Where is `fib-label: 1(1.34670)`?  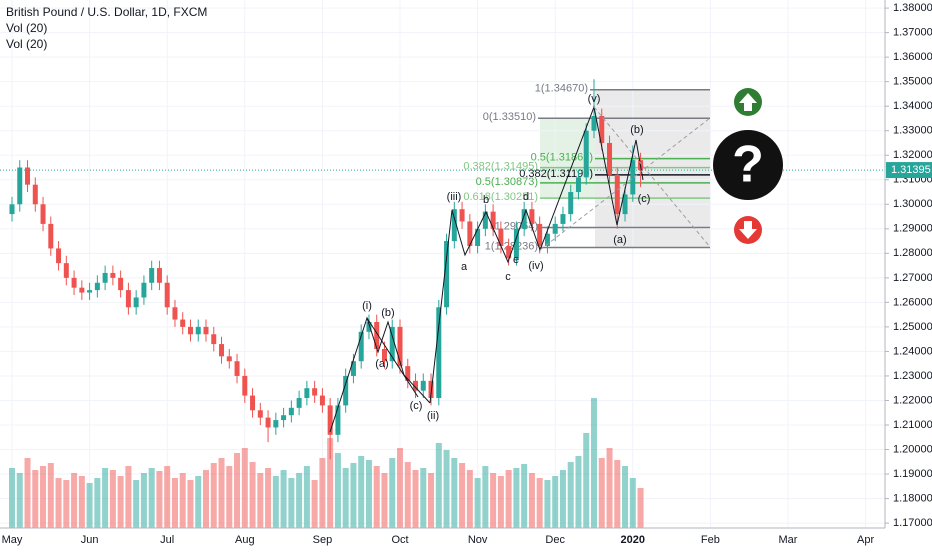
fib-label: 1(1.34670) is located at coordinates (561, 89).